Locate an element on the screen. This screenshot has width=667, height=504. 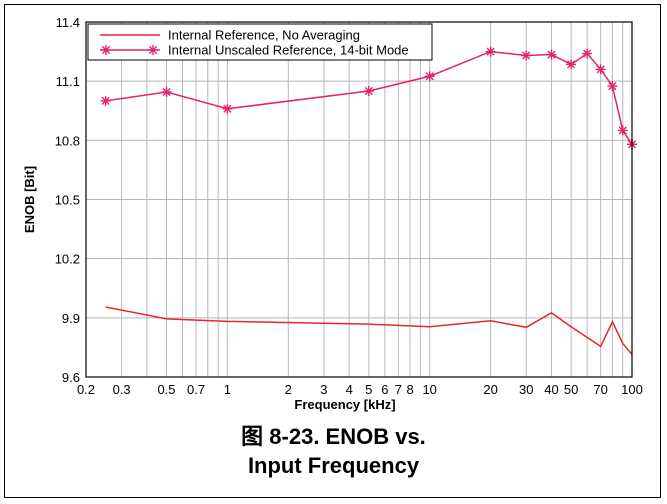
x-tick-label: 50 is located at coordinates (571, 389).